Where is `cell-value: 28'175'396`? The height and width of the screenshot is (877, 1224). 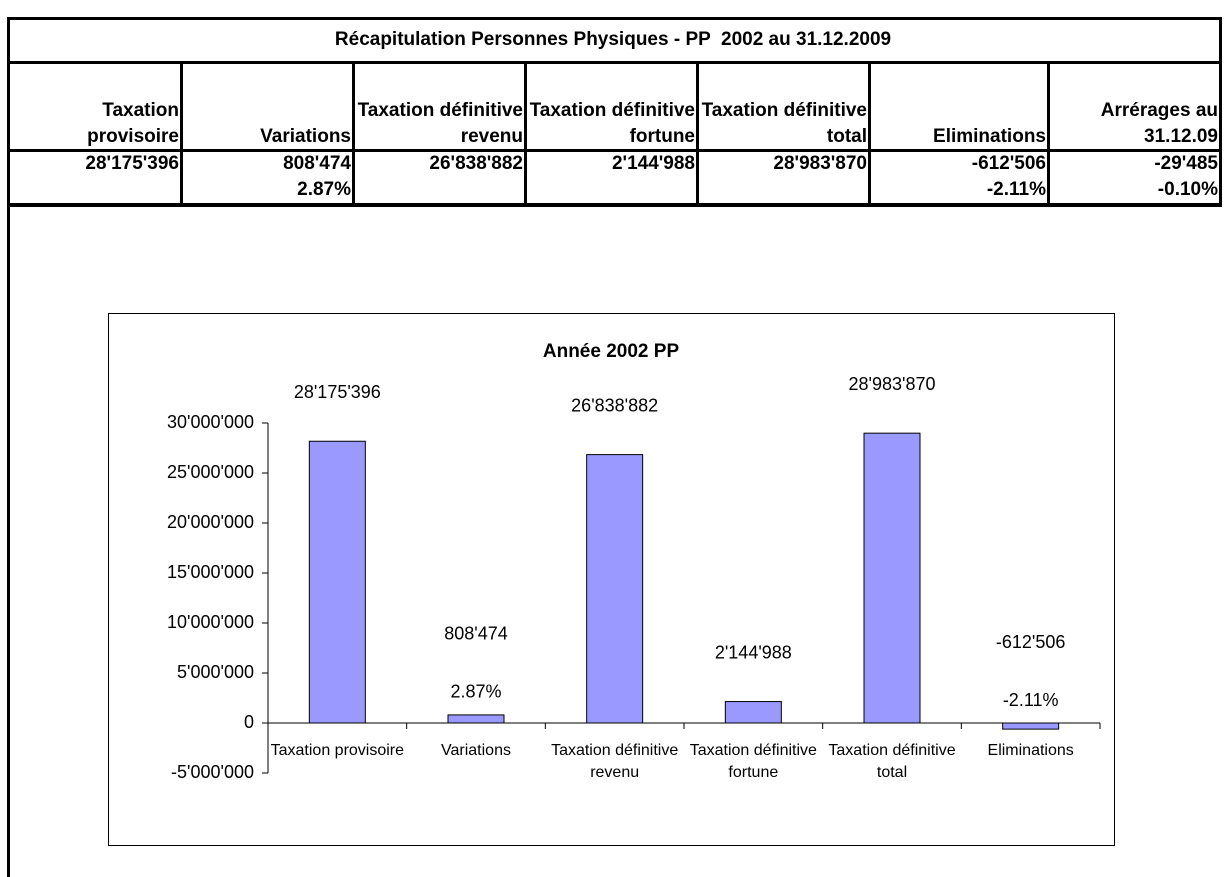
cell-value: 28'175'396 is located at coordinates (132, 163).